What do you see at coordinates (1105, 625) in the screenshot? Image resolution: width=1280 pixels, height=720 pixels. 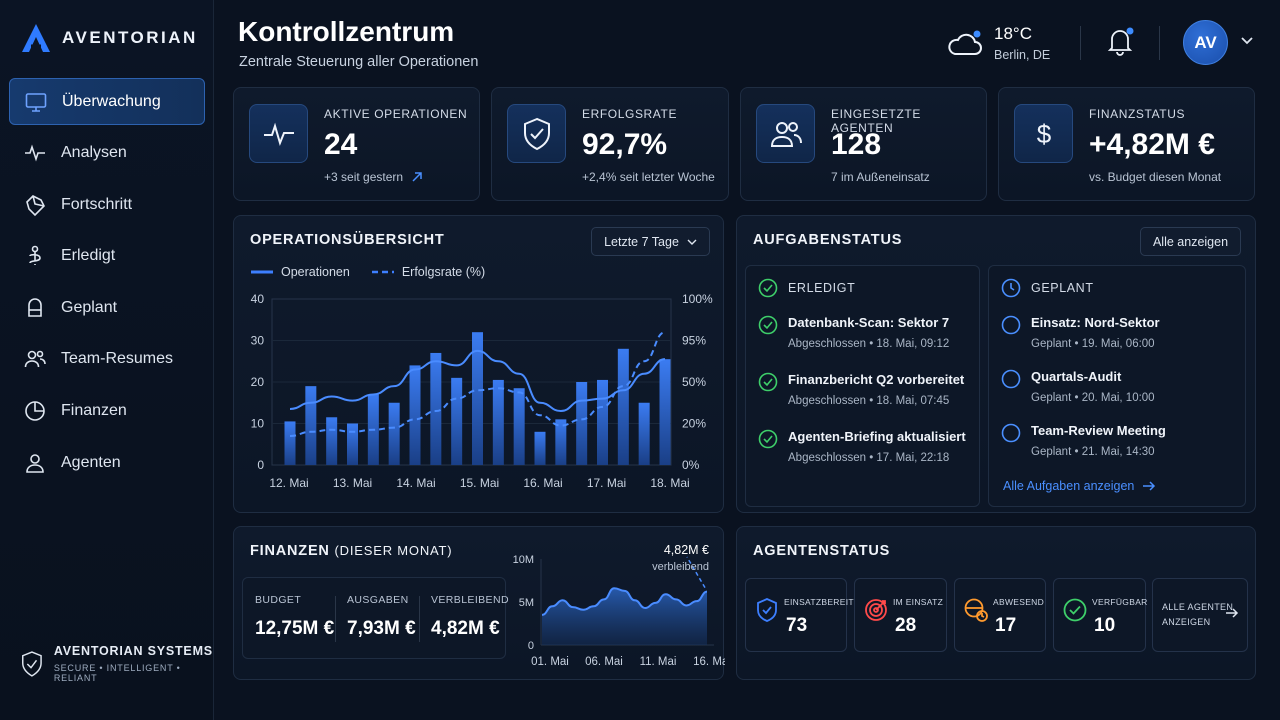 I see `agent-tile-value: 10` at bounding box center [1105, 625].